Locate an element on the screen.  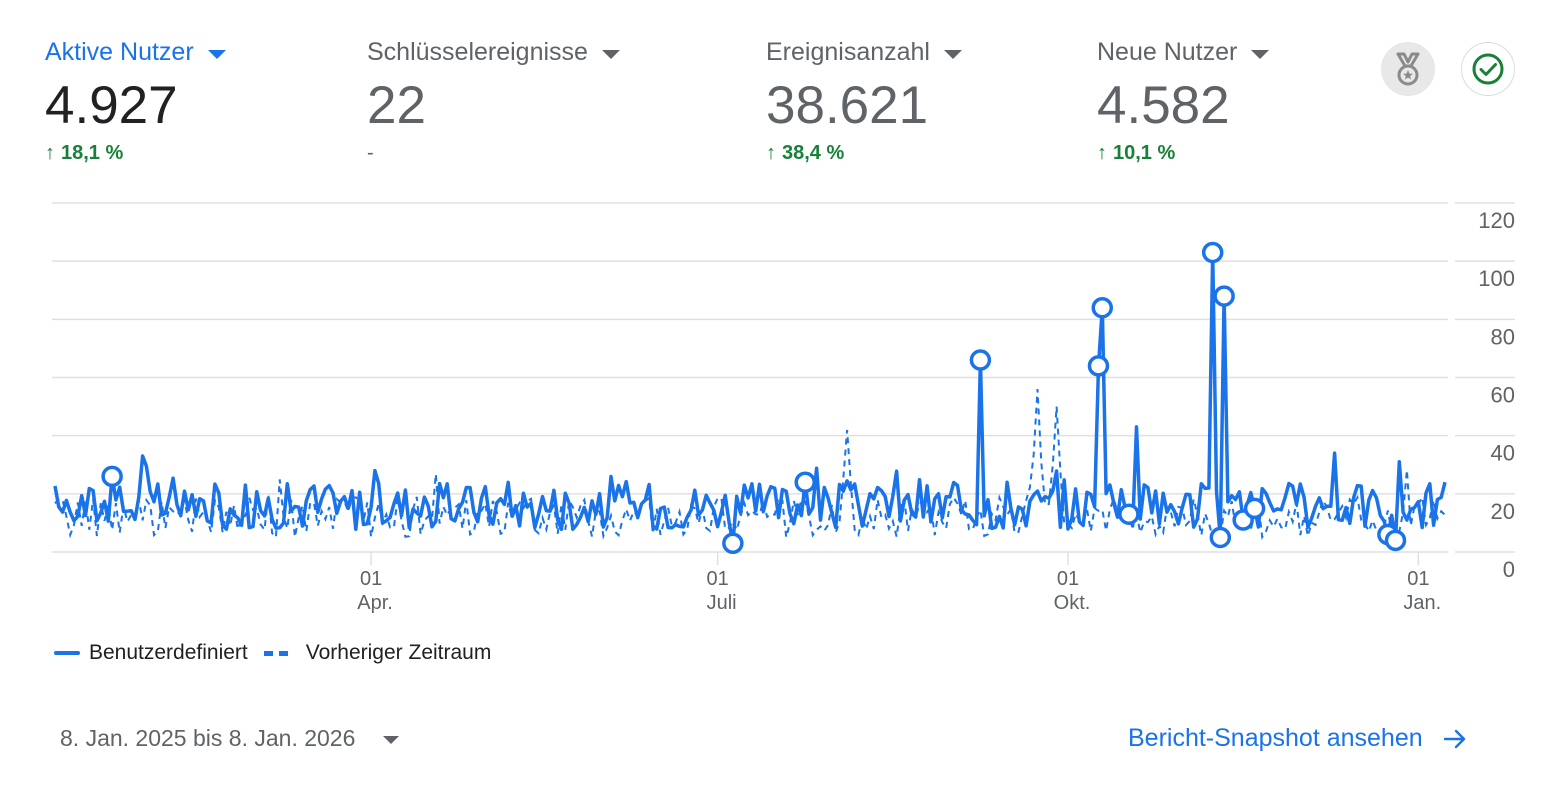
metric-change-value: 18,1 % is located at coordinates (92, 152).